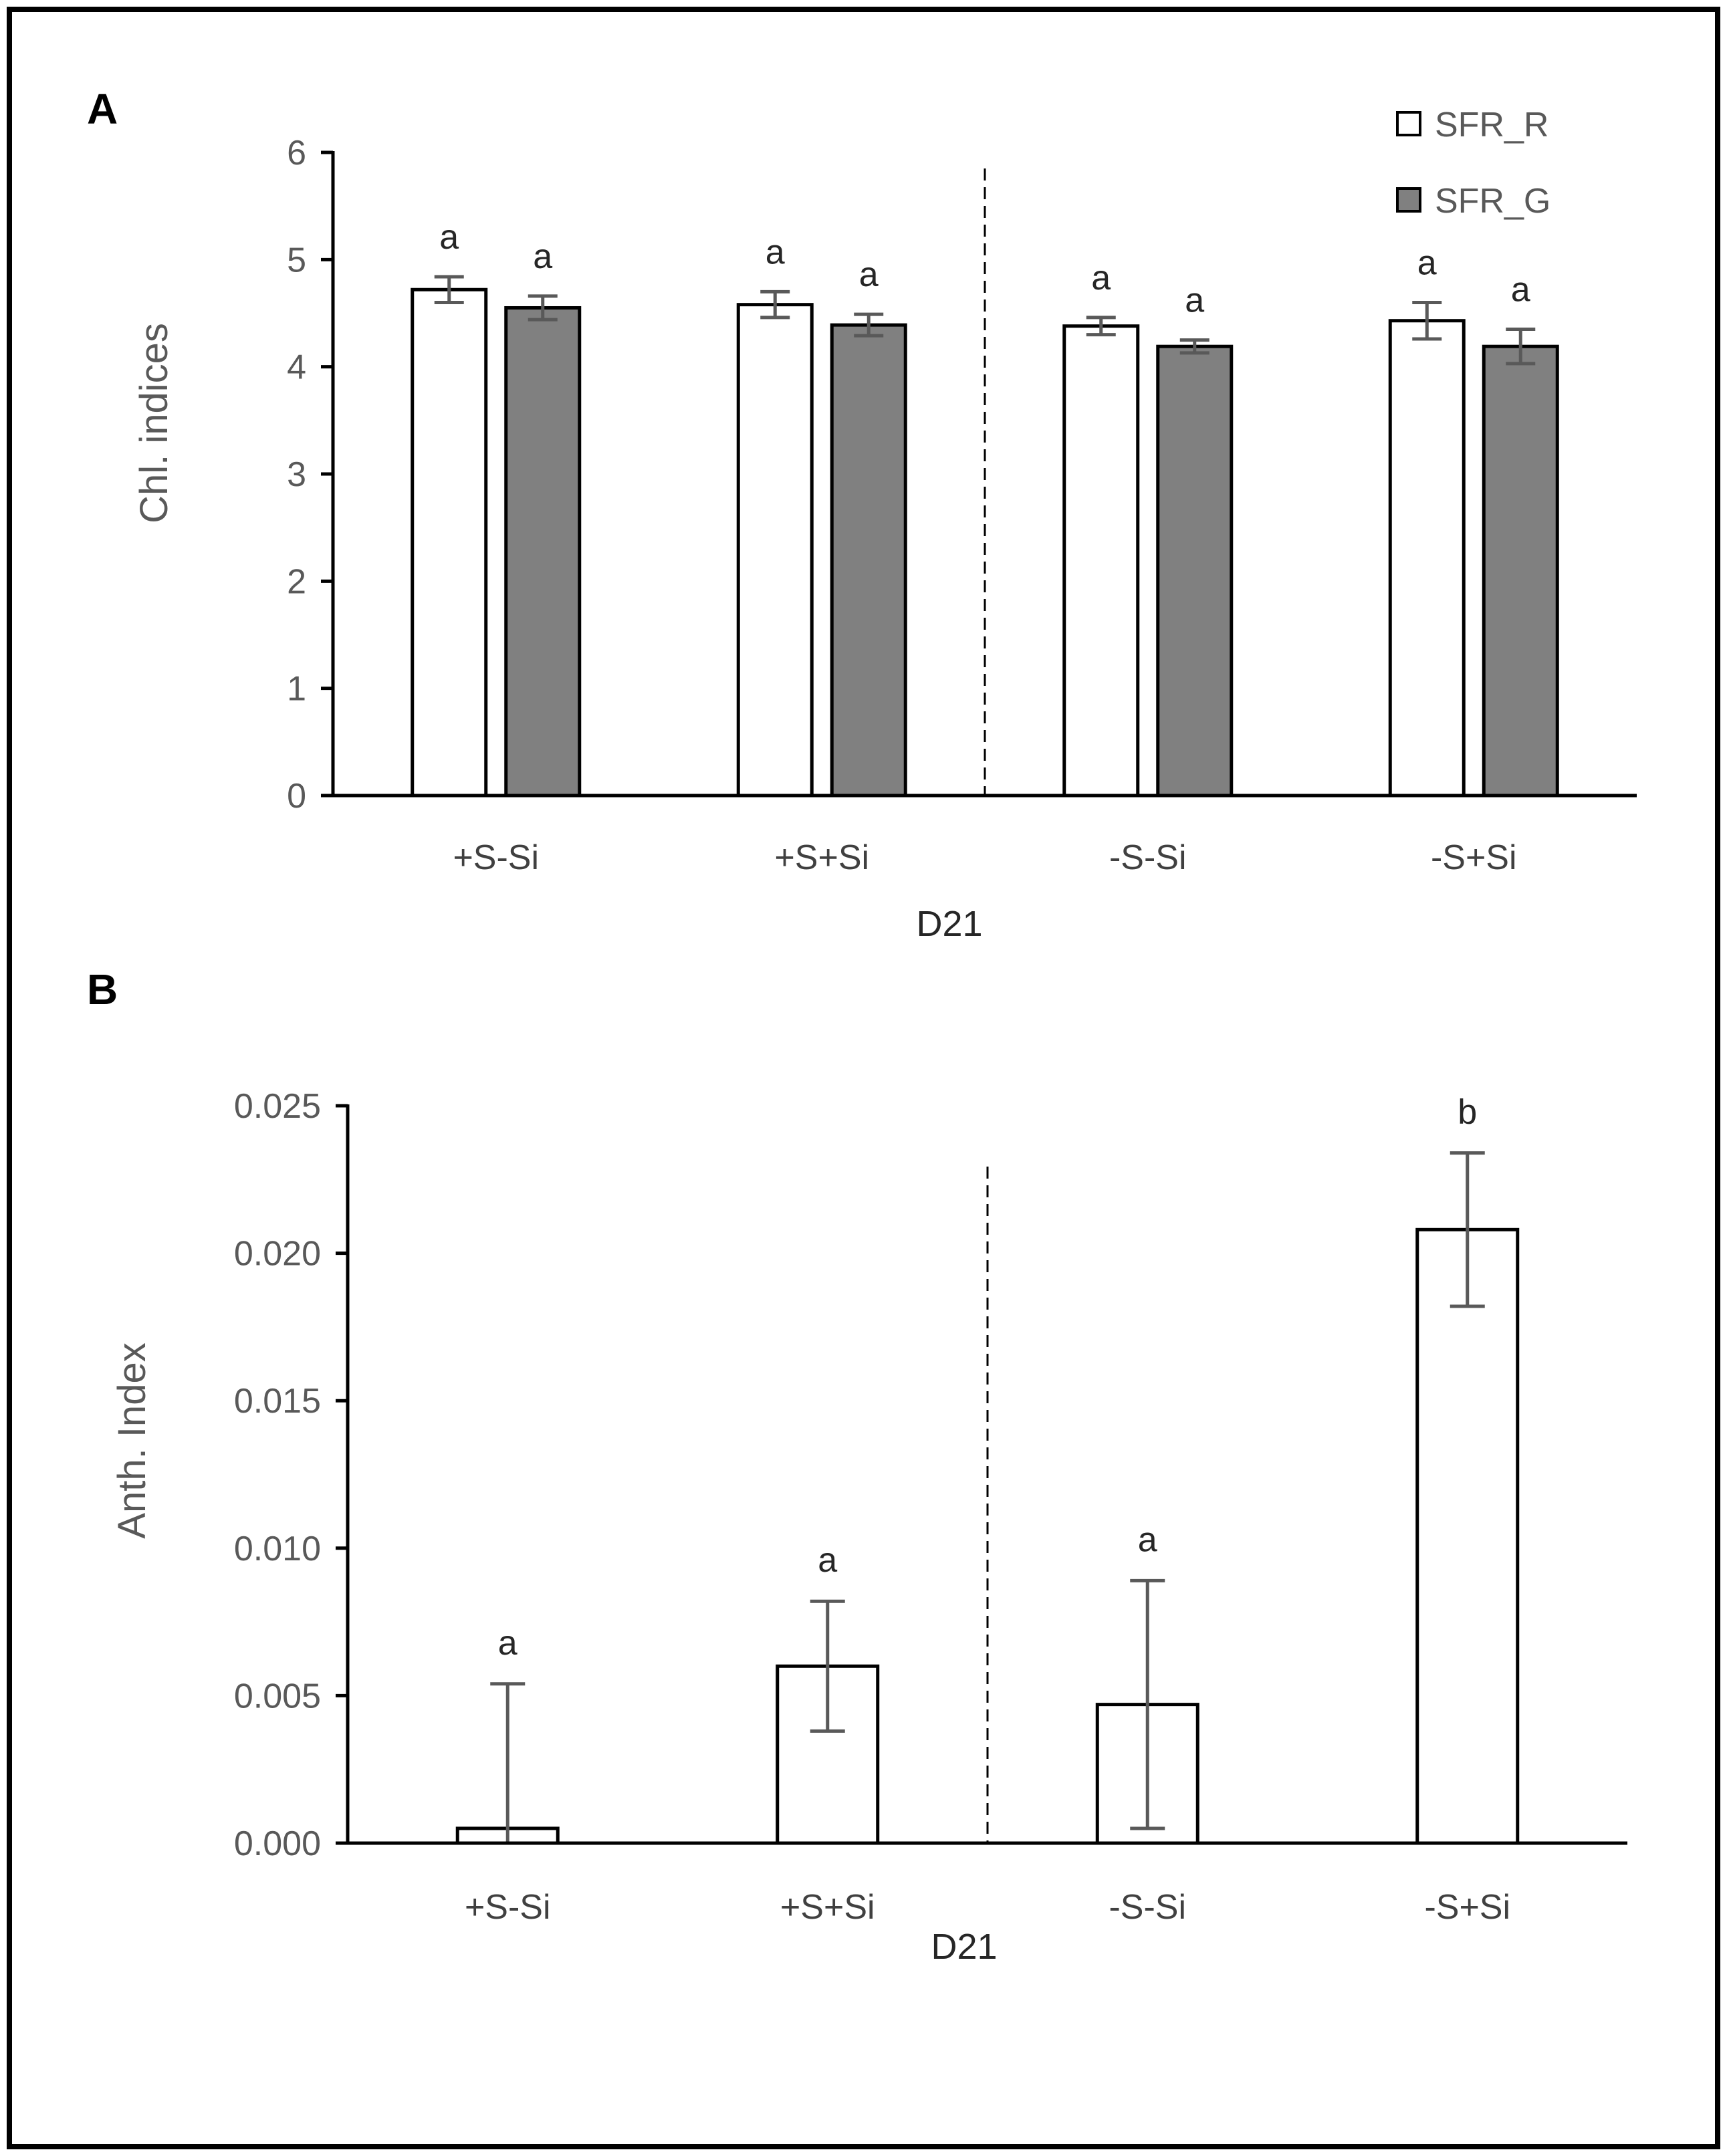 The image size is (1727, 2156). What do you see at coordinates (296, 689) in the screenshot?
I see `y-tick-label: 1` at bounding box center [296, 689].